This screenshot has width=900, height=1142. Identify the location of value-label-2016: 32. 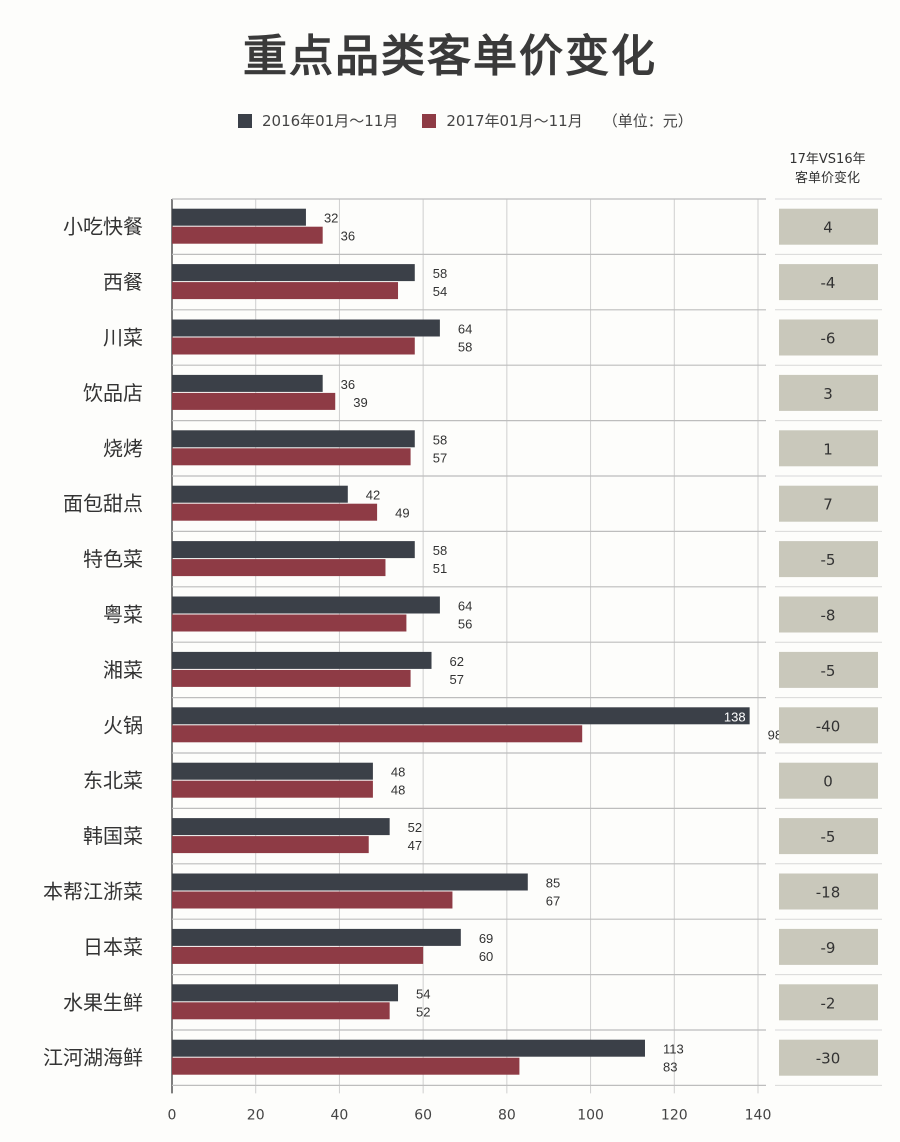
(331, 218).